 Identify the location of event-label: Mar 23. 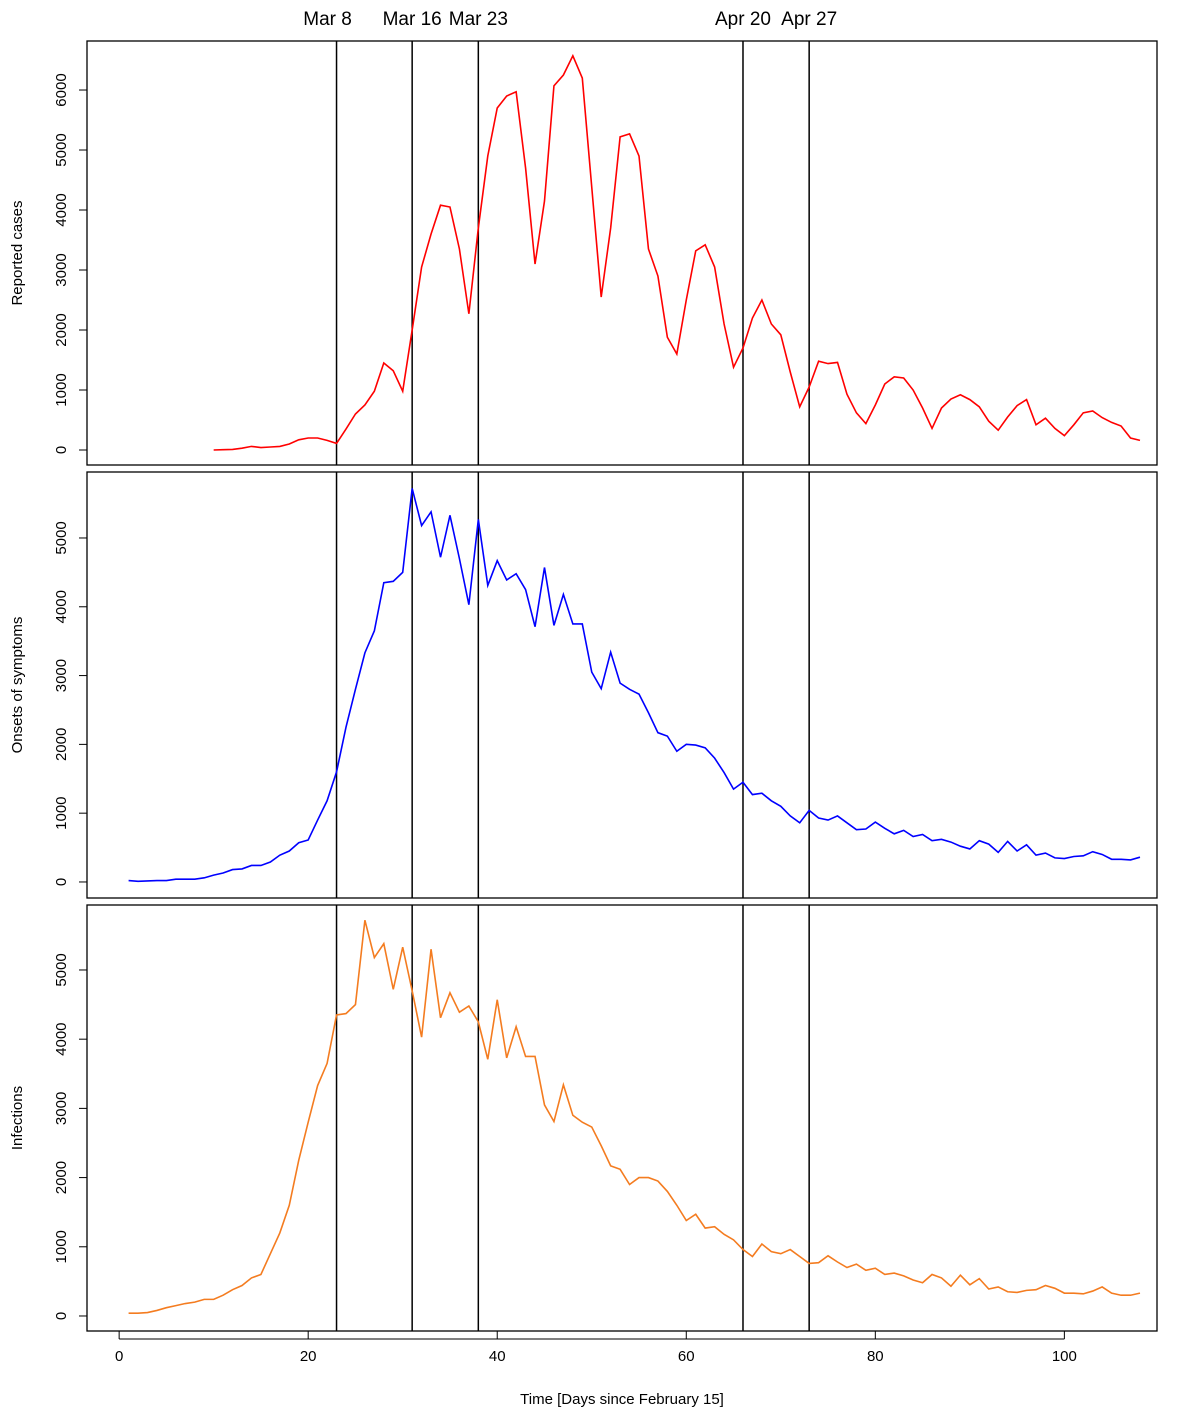
(478, 19).